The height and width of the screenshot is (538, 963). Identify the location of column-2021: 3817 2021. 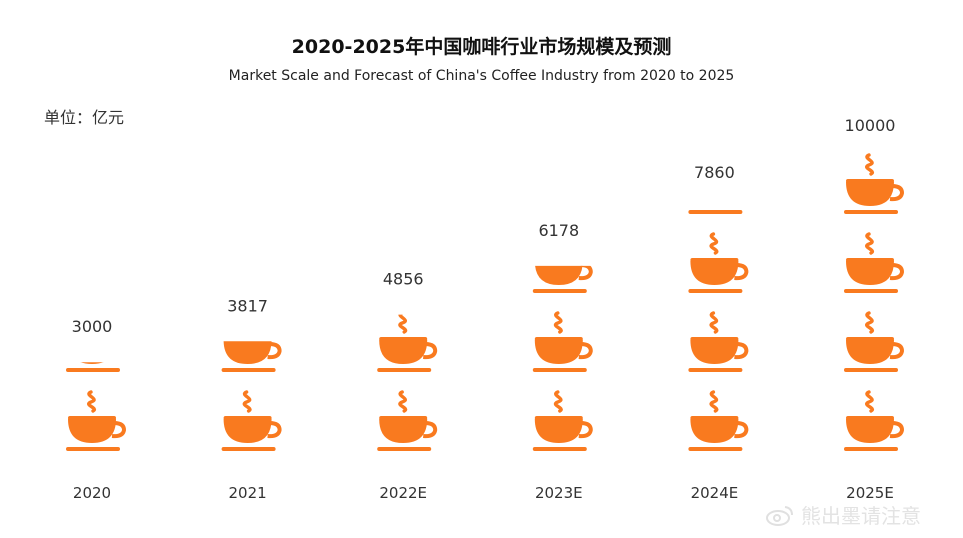
(251, 399).